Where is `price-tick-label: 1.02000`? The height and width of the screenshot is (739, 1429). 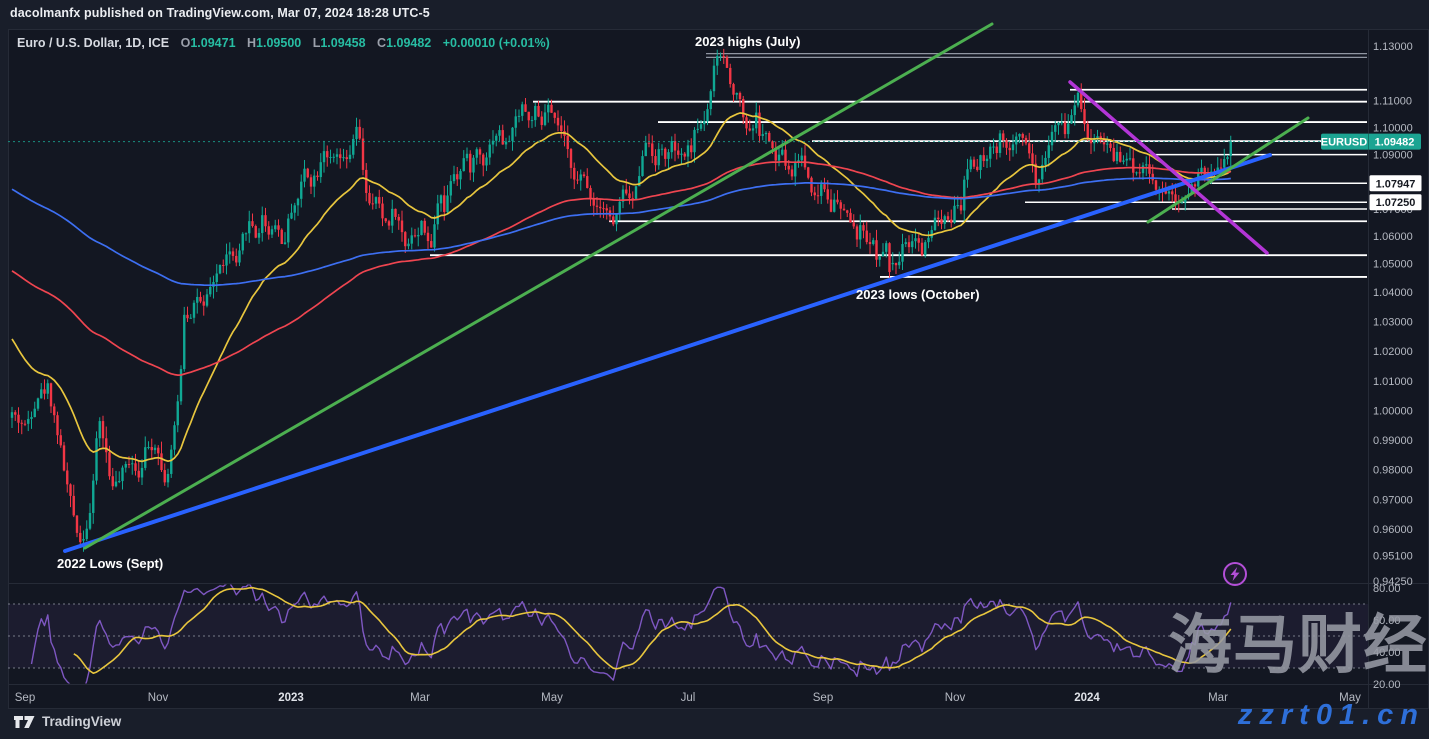
price-tick-label: 1.02000 is located at coordinates (1393, 352).